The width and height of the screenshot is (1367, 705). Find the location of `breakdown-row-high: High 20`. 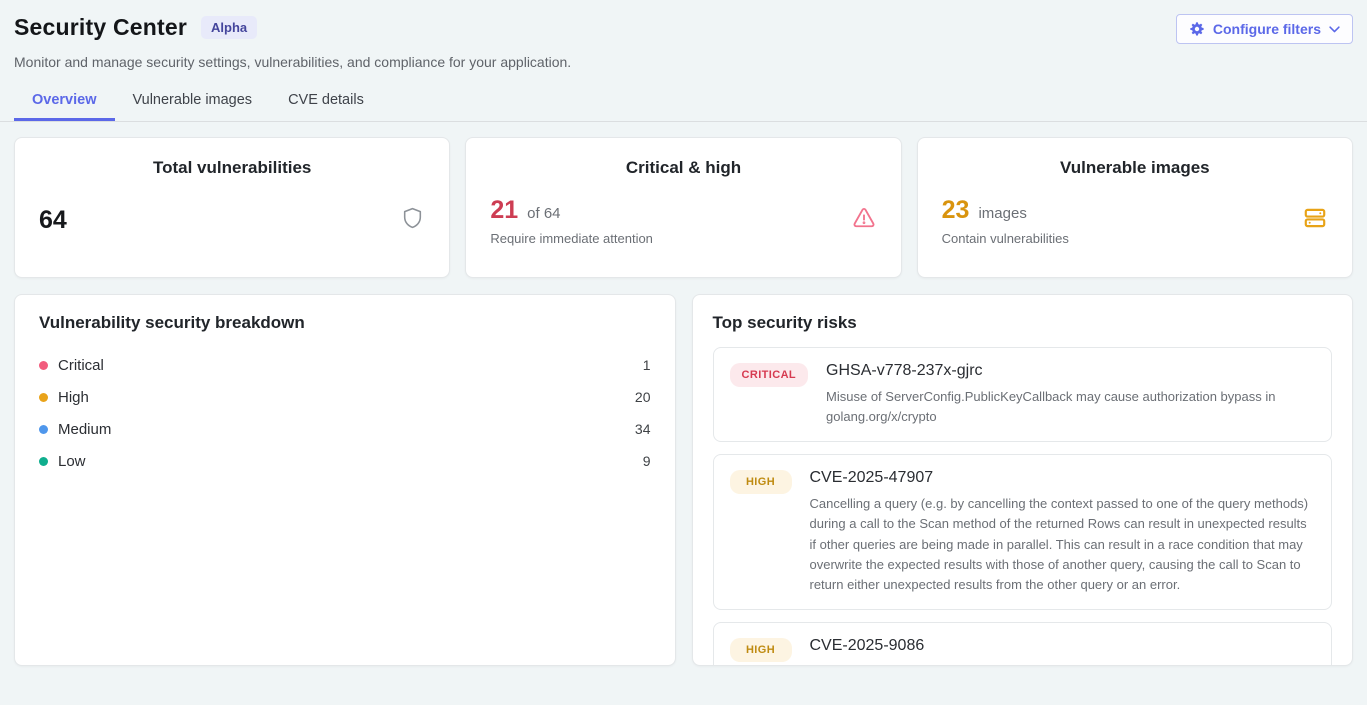

breakdown-row-high: High 20 is located at coordinates (345, 397).